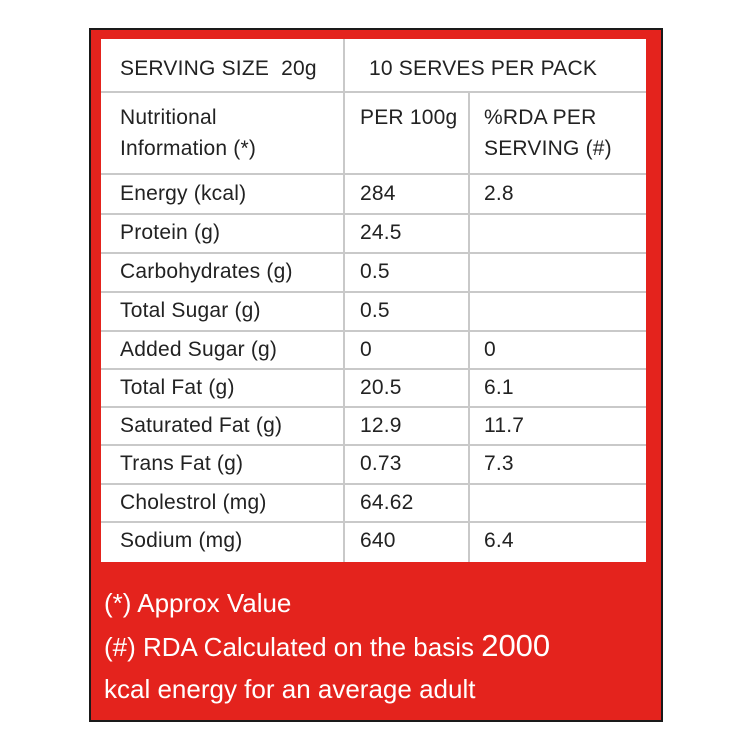 The height and width of the screenshot is (750, 750). Describe the element at coordinates (381, 425) in the screenshot. I see `per-100g-value: 12.9` at that location.